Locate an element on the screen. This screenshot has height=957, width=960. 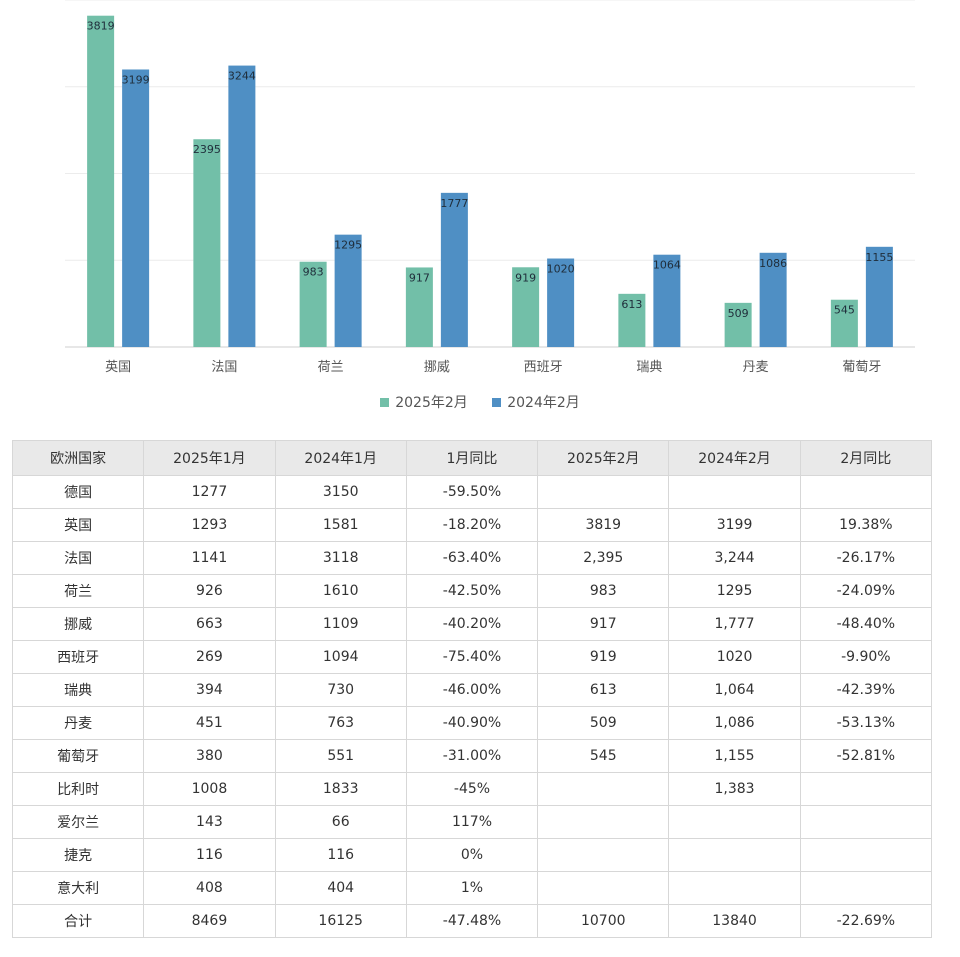
table-cell: 394 is located at coordinates (209, 690).